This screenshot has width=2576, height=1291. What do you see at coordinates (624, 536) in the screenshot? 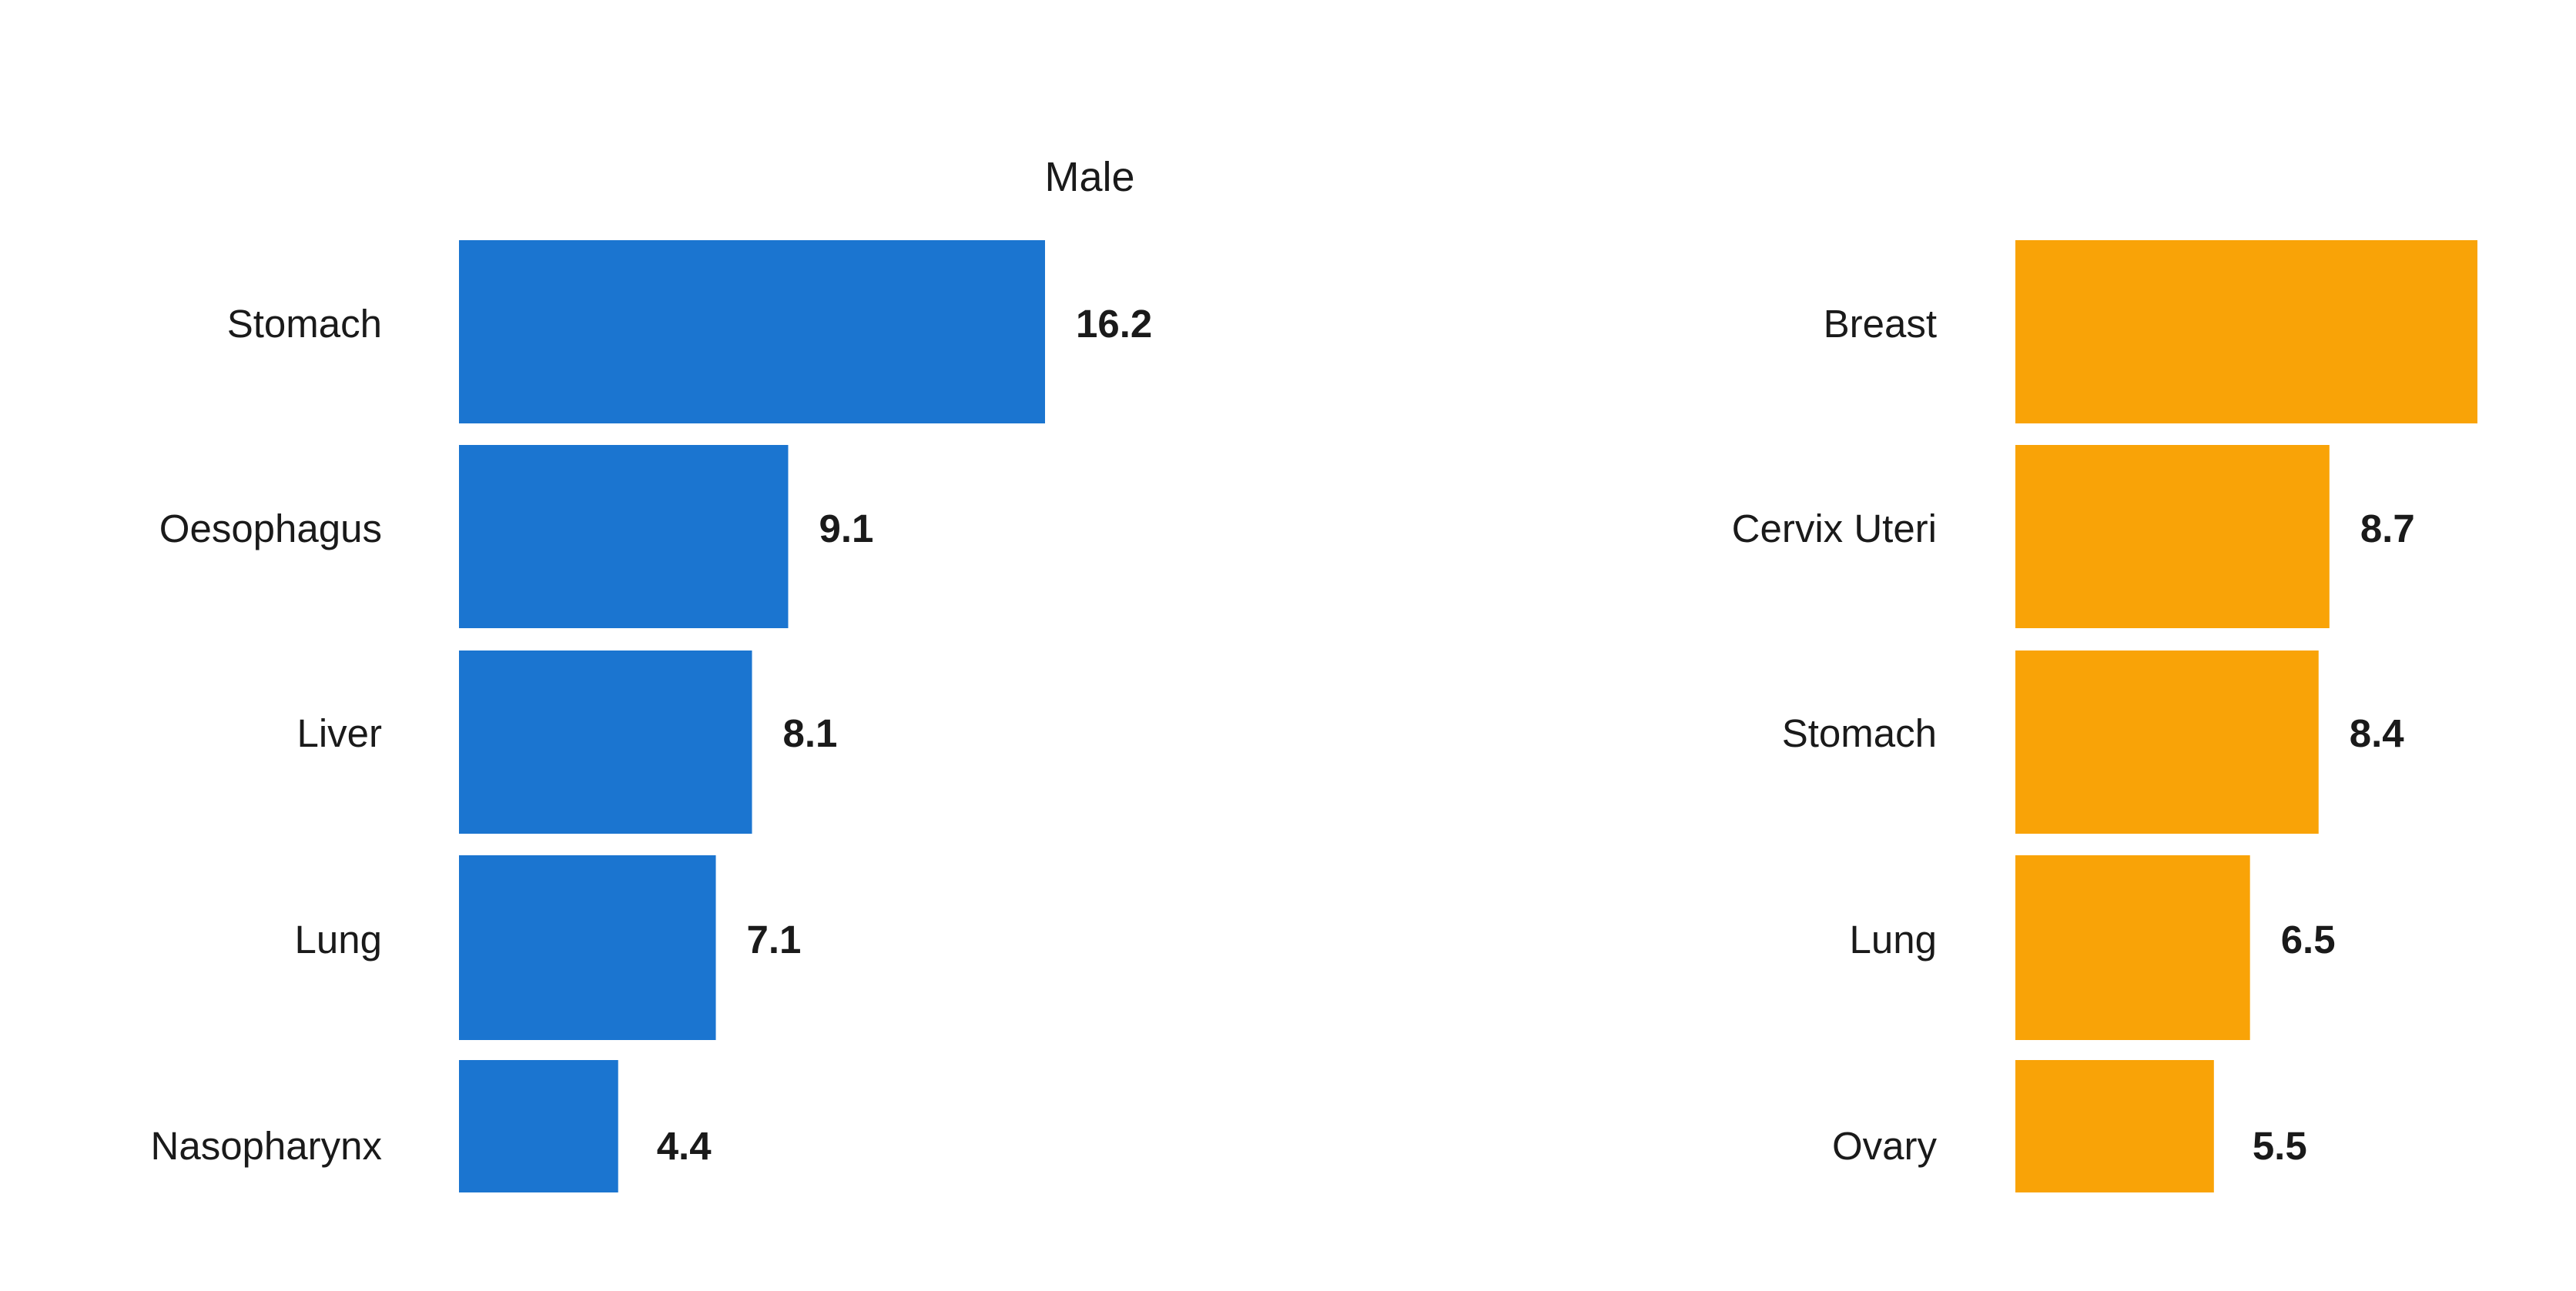
I see `male-bar-oesophagus` at bounding box center [624, 536].